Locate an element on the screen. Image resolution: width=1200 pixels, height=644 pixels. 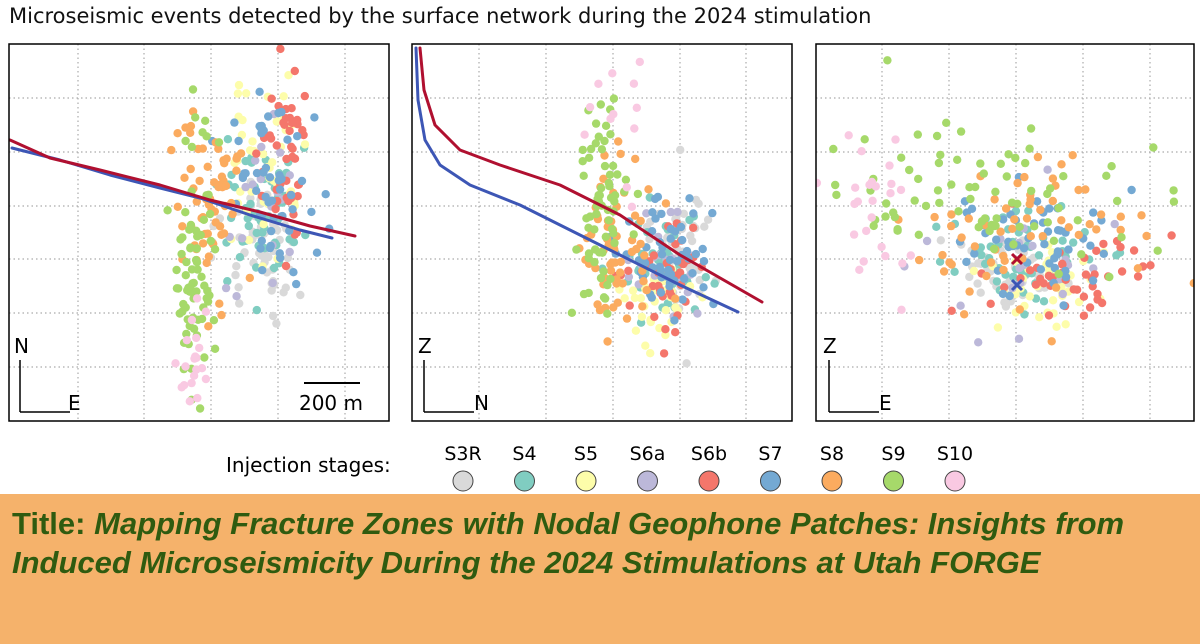
legend-item-s5: S5 is located at coordinates (586, 467).